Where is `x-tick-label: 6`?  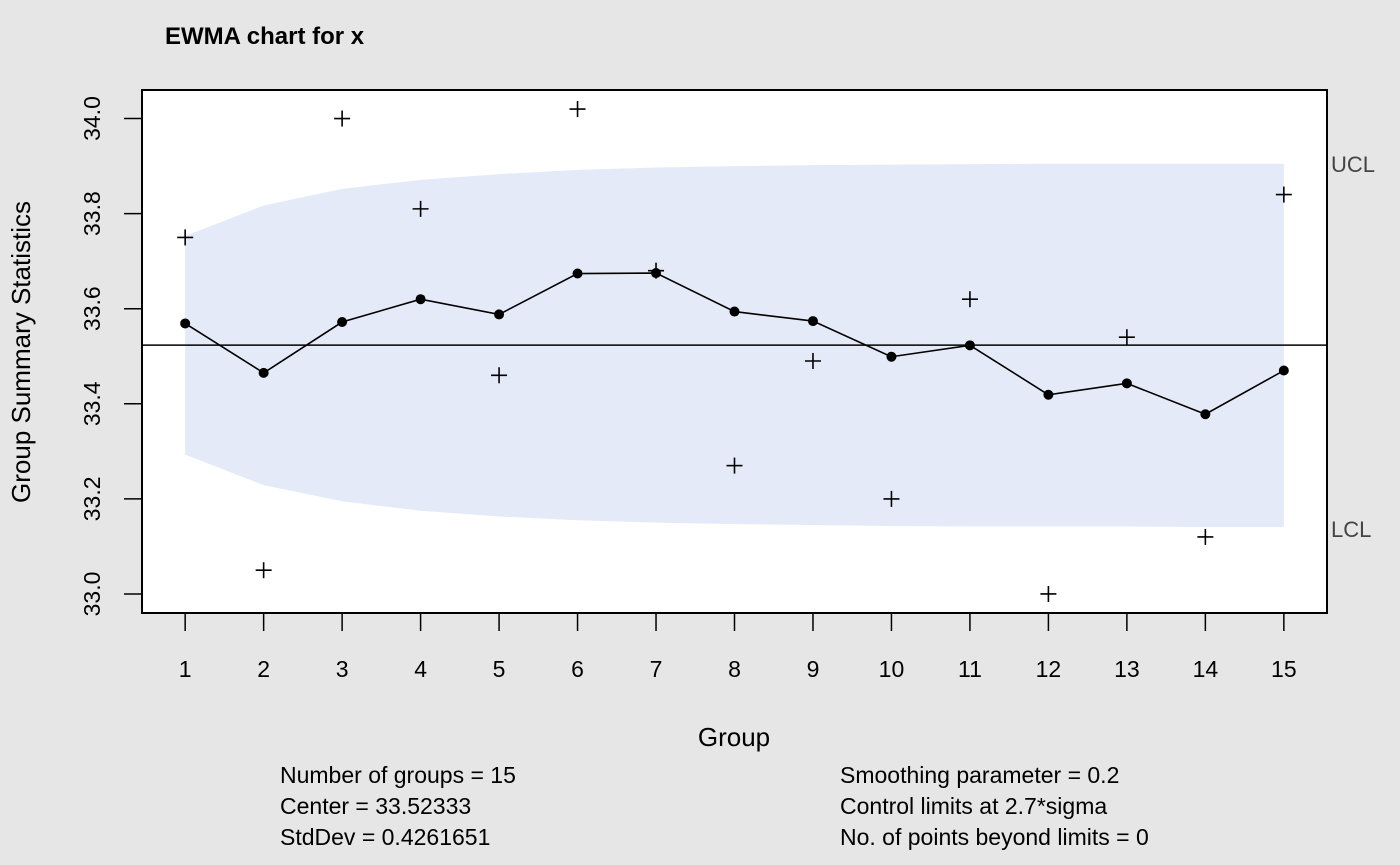 x-tick-label: 6 is located at coordinates (577, 669).